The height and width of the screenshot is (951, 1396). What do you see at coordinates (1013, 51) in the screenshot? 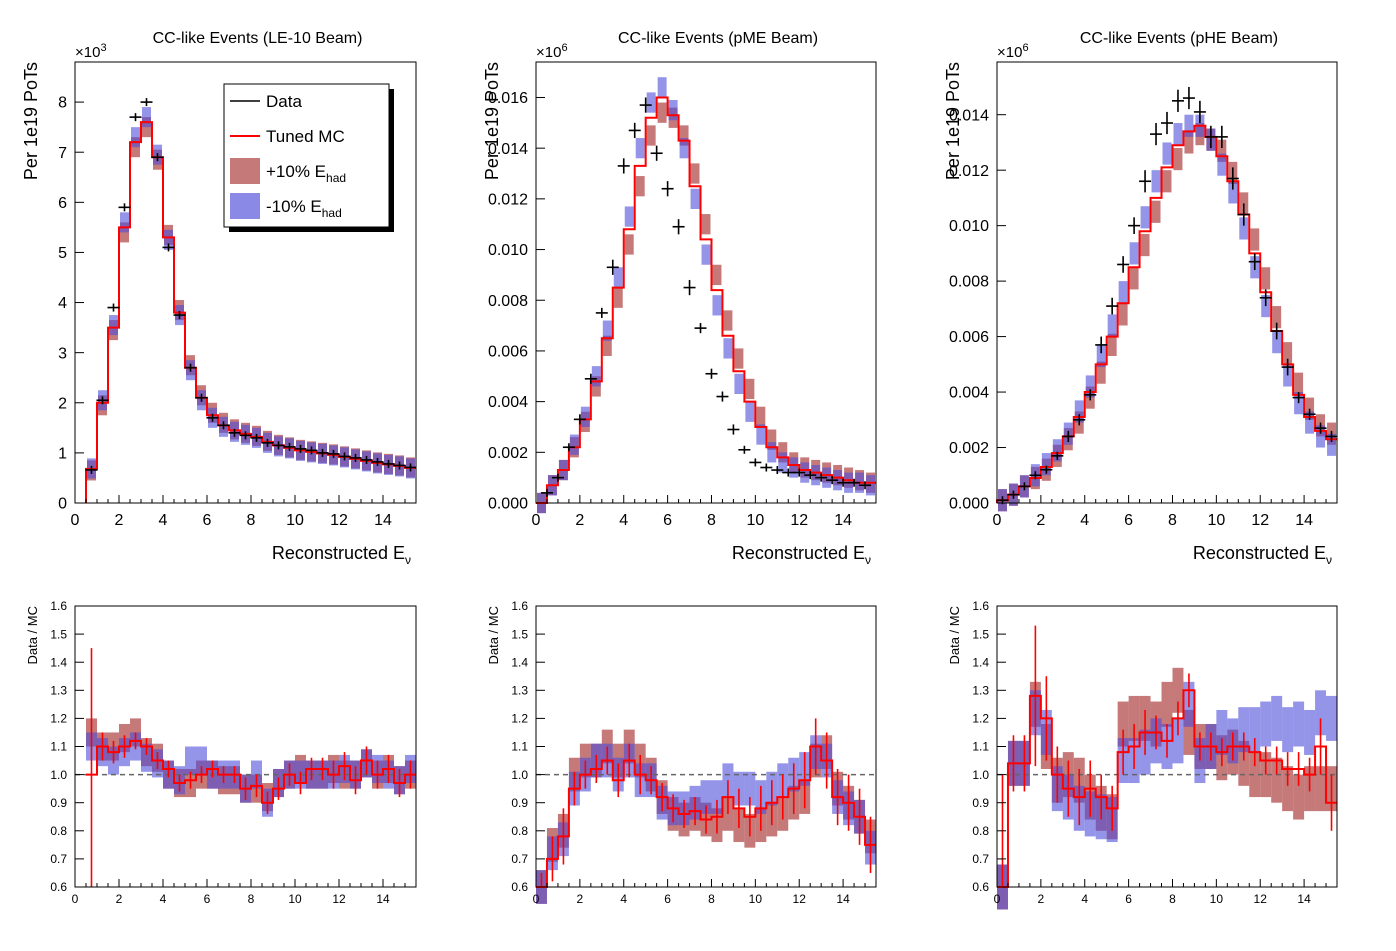
I see `y-exponent: ×10⁶` at bounding box center [1013, 51].